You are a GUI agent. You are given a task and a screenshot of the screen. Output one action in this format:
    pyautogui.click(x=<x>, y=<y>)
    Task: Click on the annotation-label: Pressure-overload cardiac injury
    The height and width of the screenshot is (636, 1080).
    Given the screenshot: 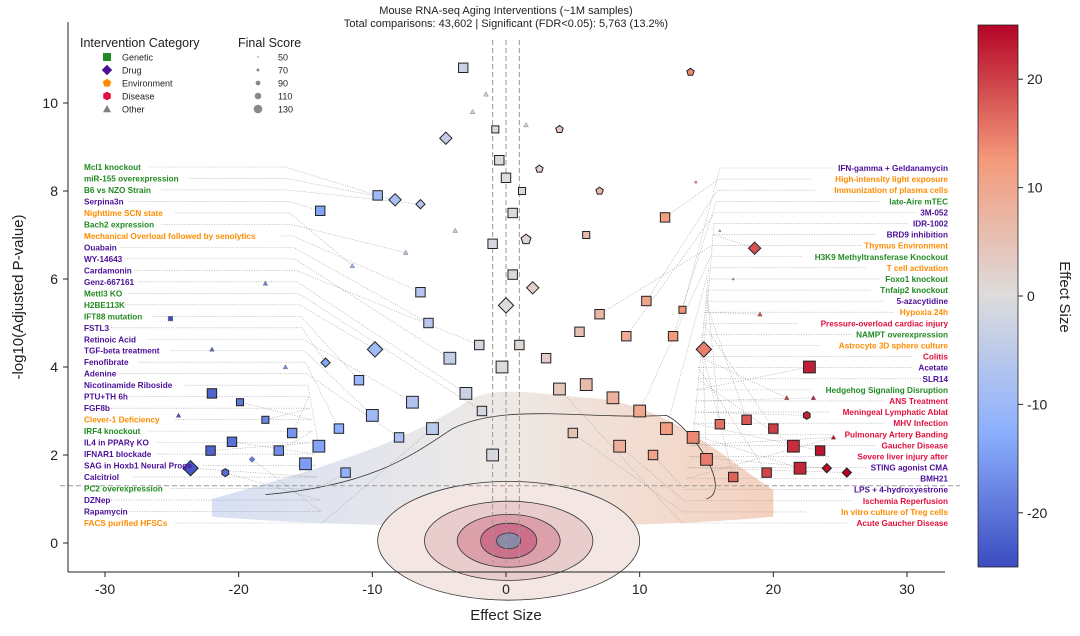 What is the action you would take?
    pyautogui.click(x=885, y=323)
    